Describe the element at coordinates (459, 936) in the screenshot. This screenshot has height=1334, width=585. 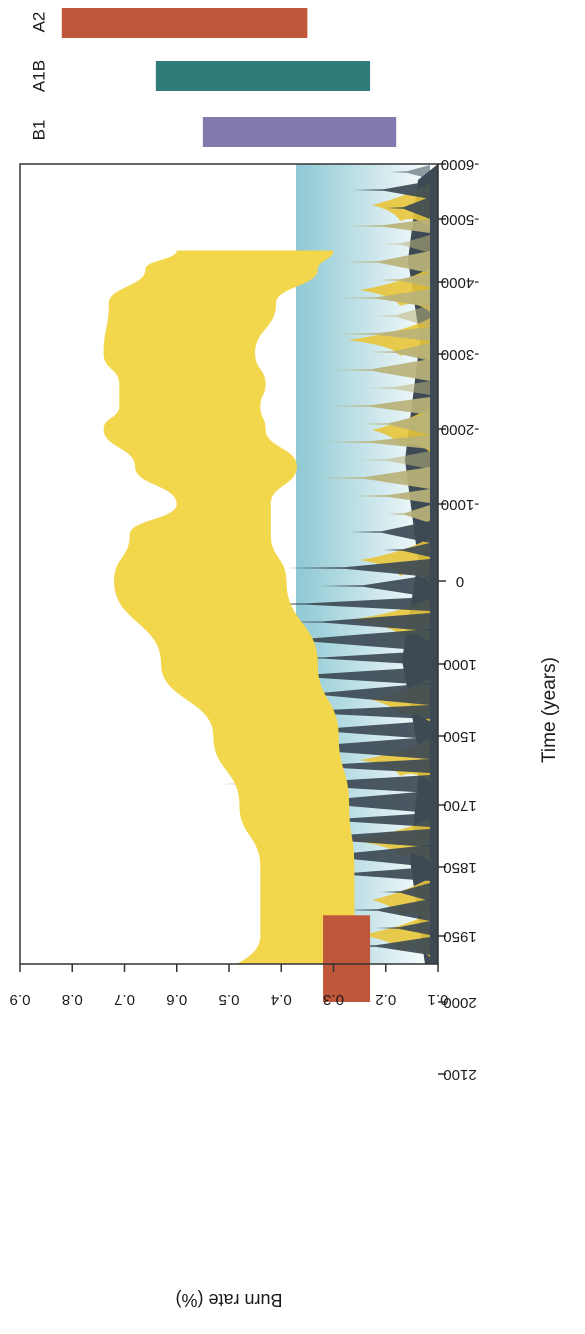
I see `time-tick-label: 1950` at that location.